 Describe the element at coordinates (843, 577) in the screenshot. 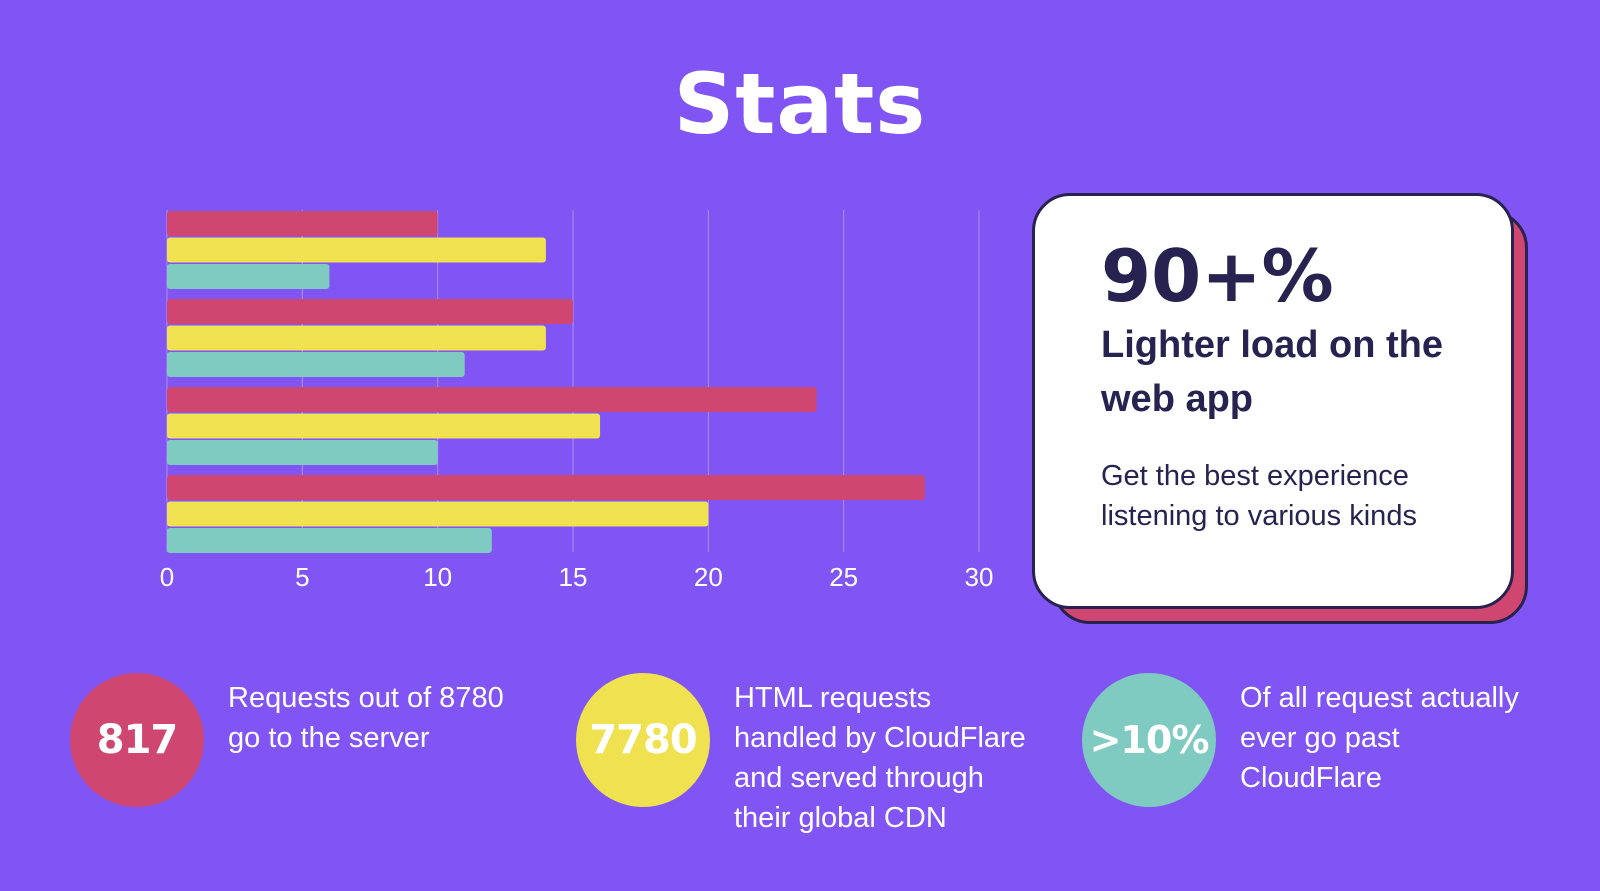

I see `x-tick-label: 25` at that location.